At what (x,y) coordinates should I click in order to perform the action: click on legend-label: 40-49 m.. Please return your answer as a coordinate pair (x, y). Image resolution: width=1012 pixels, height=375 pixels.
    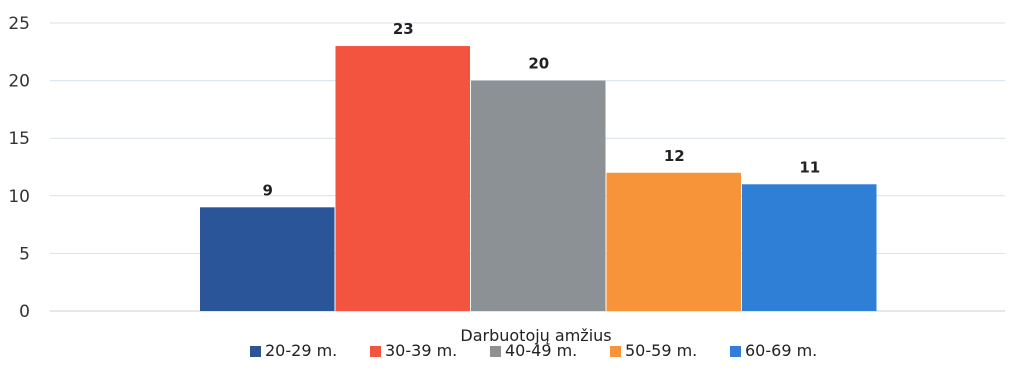
    Looking at the image, I should click on (541, 350).